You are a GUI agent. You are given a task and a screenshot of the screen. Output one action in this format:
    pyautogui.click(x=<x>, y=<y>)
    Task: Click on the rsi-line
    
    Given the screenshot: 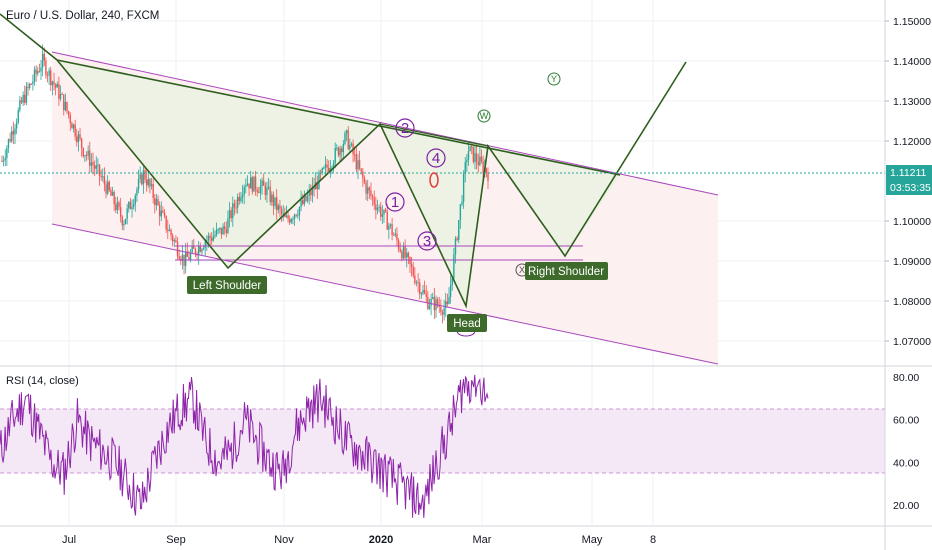 What is the action you would take?
    pyautogui.click(x=244, y=446)
    